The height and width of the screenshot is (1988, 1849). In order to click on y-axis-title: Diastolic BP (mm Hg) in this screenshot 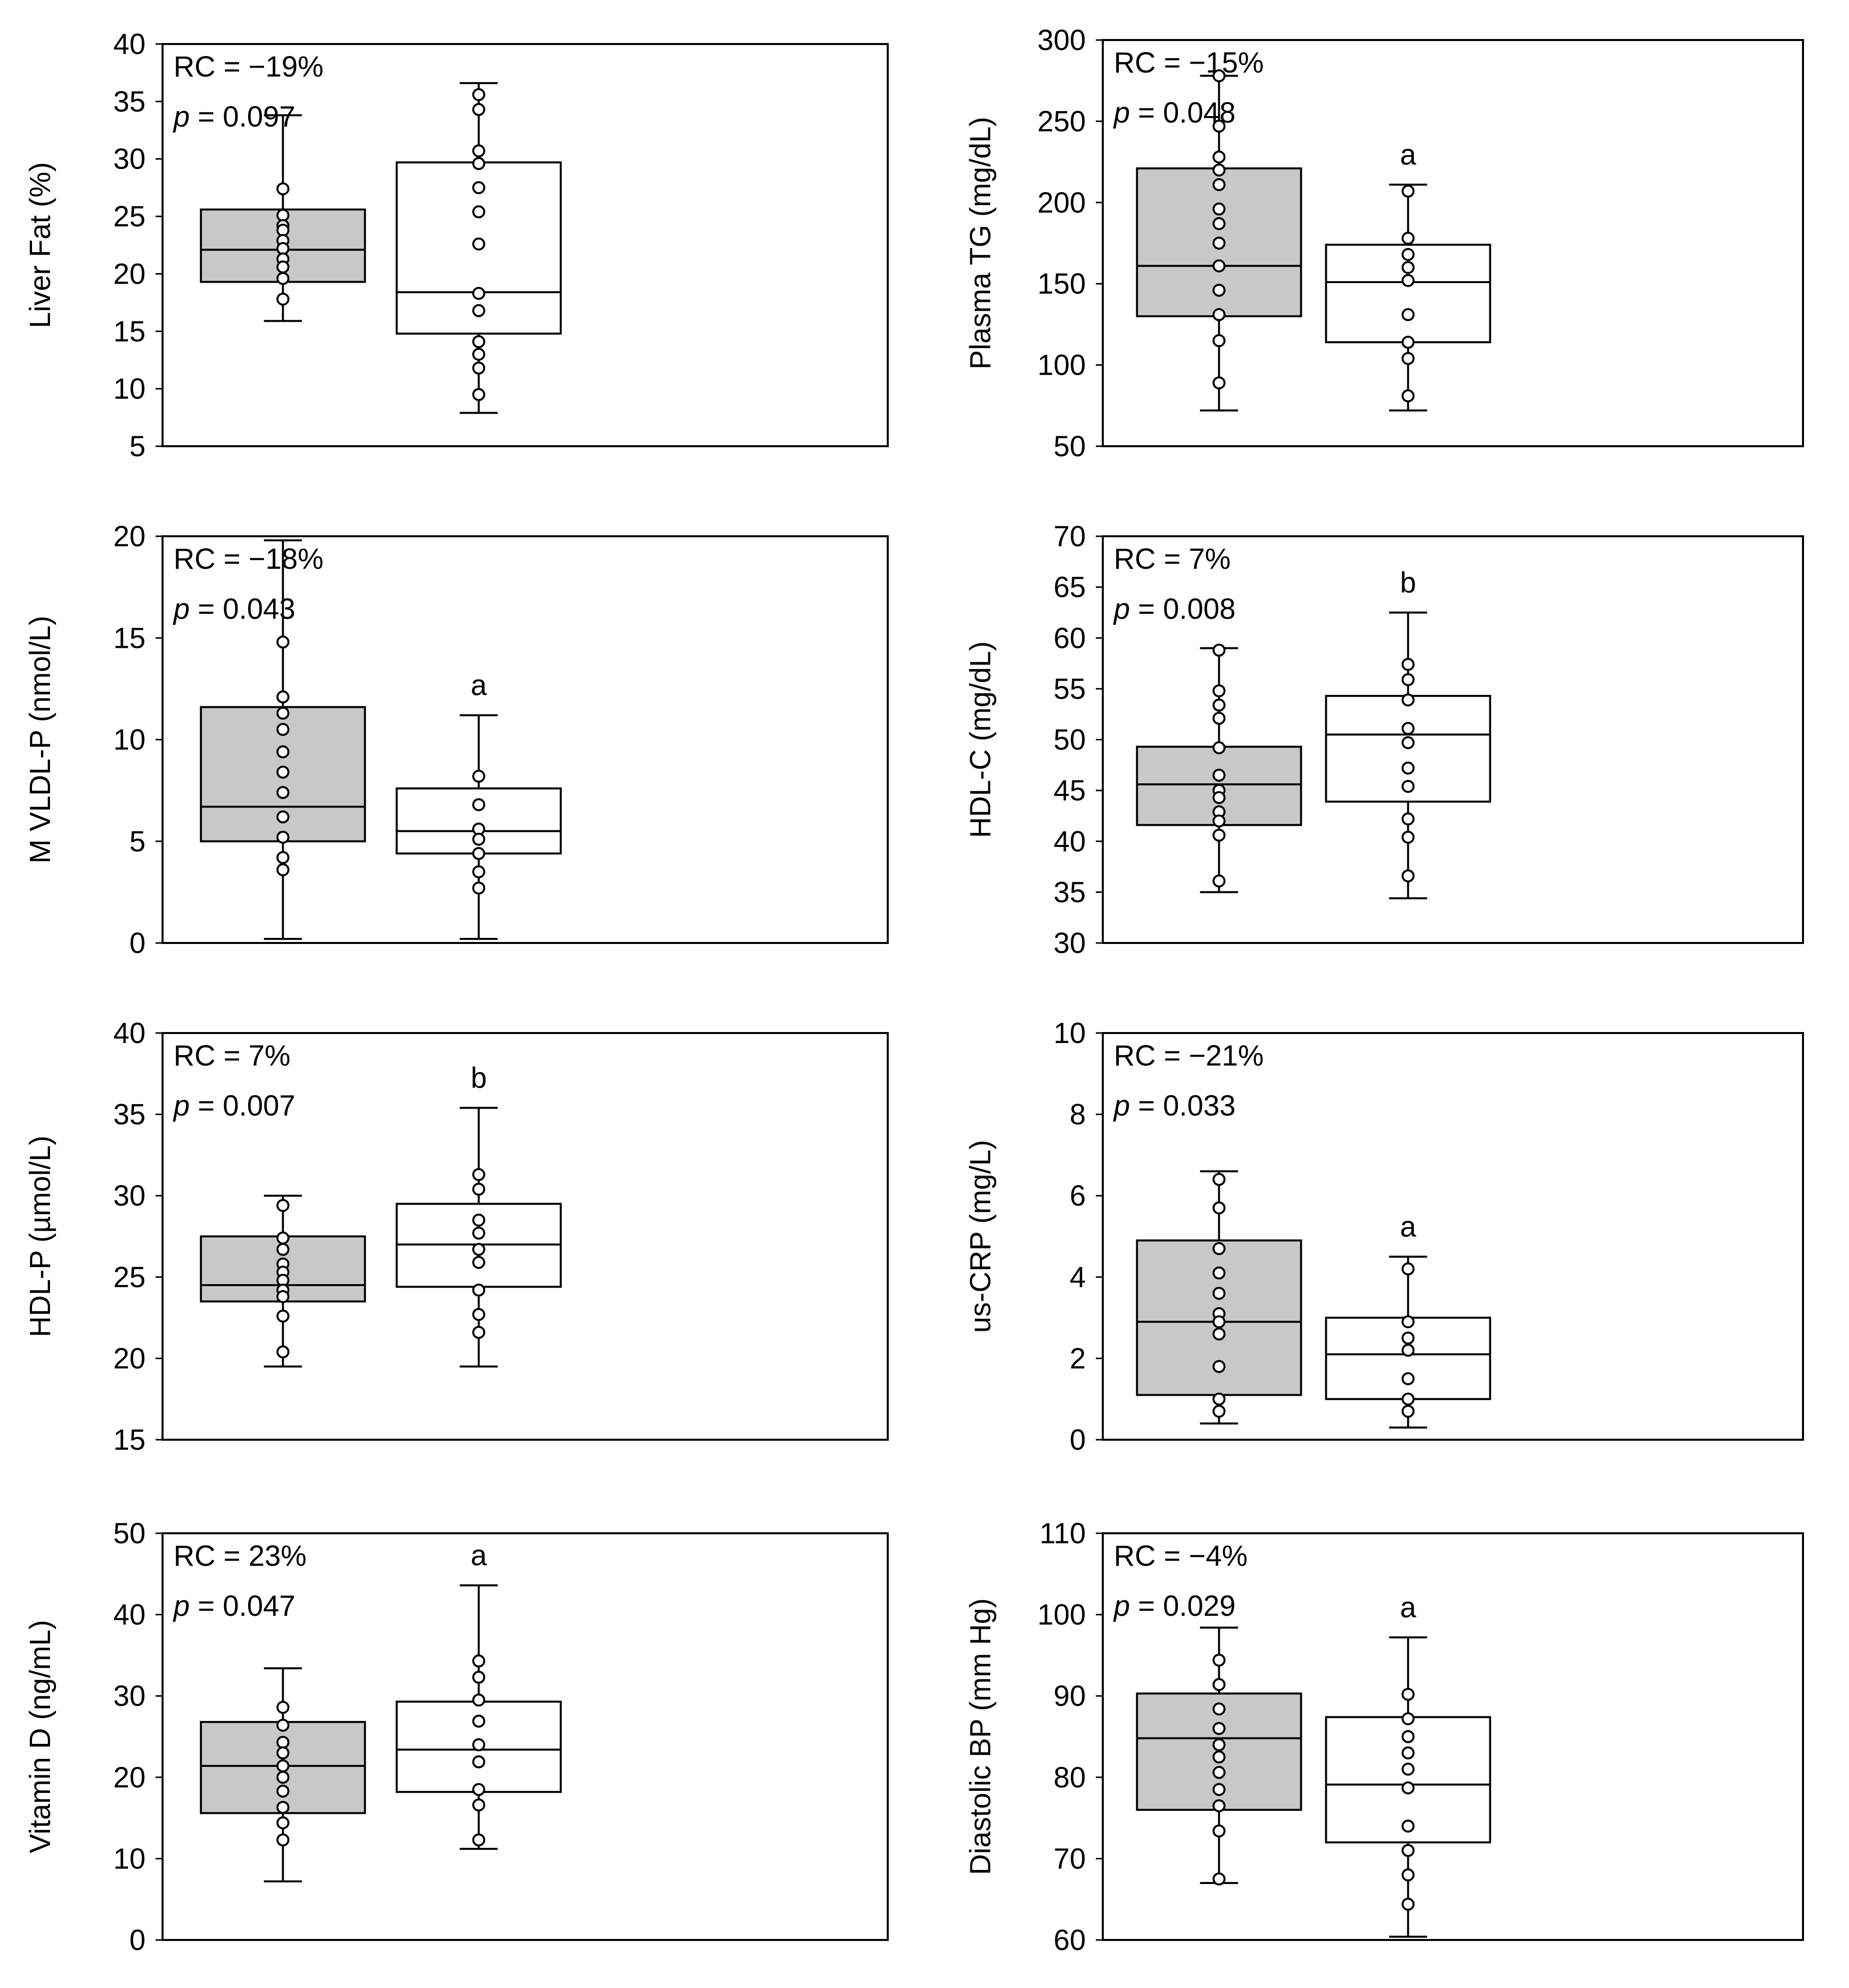, I will do `click(980, 1736)`.